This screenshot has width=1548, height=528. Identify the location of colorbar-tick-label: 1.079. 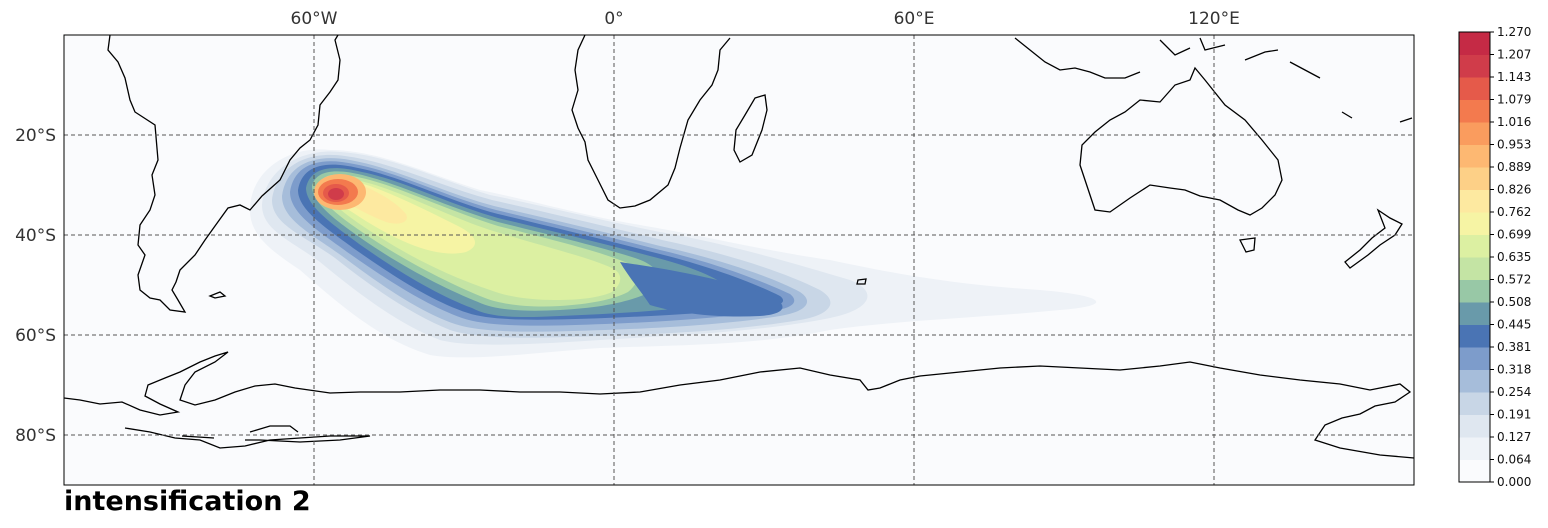
(1514, 100).